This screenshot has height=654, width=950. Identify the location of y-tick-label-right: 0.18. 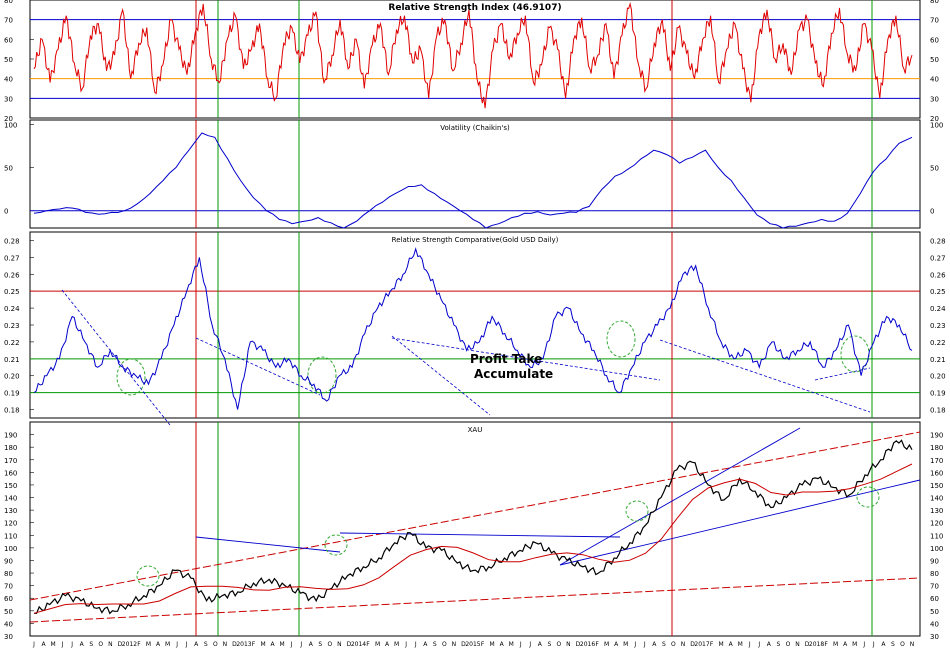
(938, 411).